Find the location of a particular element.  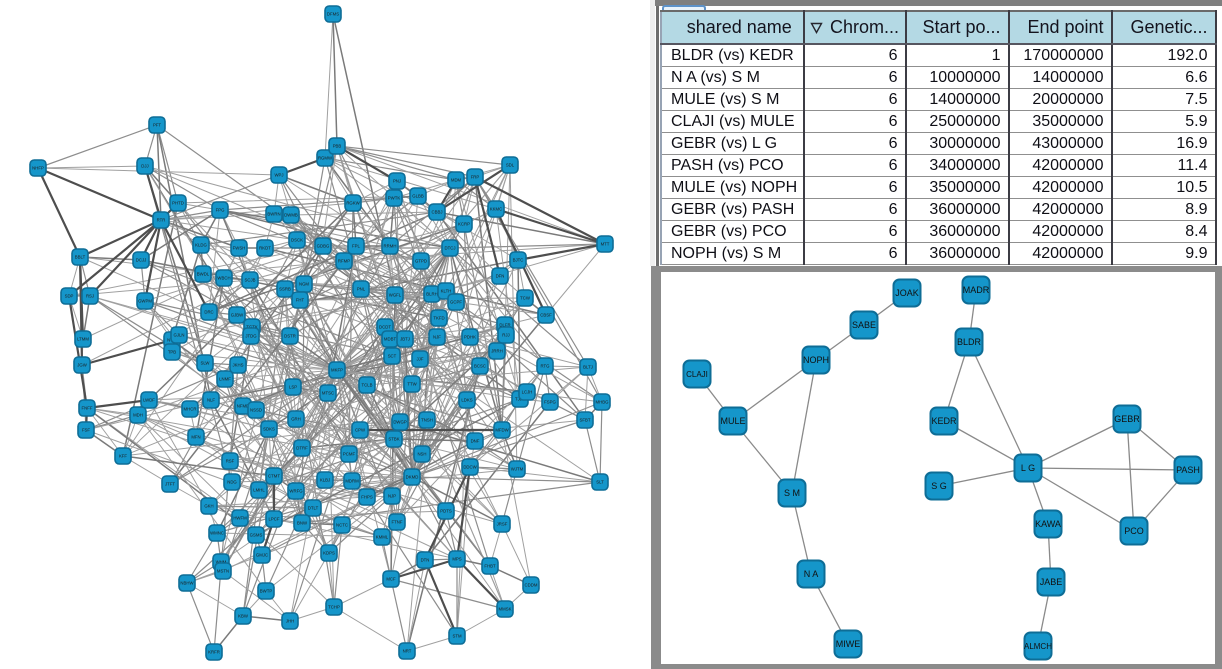

svg-text: SSRB is located at coordinates (285, 289).